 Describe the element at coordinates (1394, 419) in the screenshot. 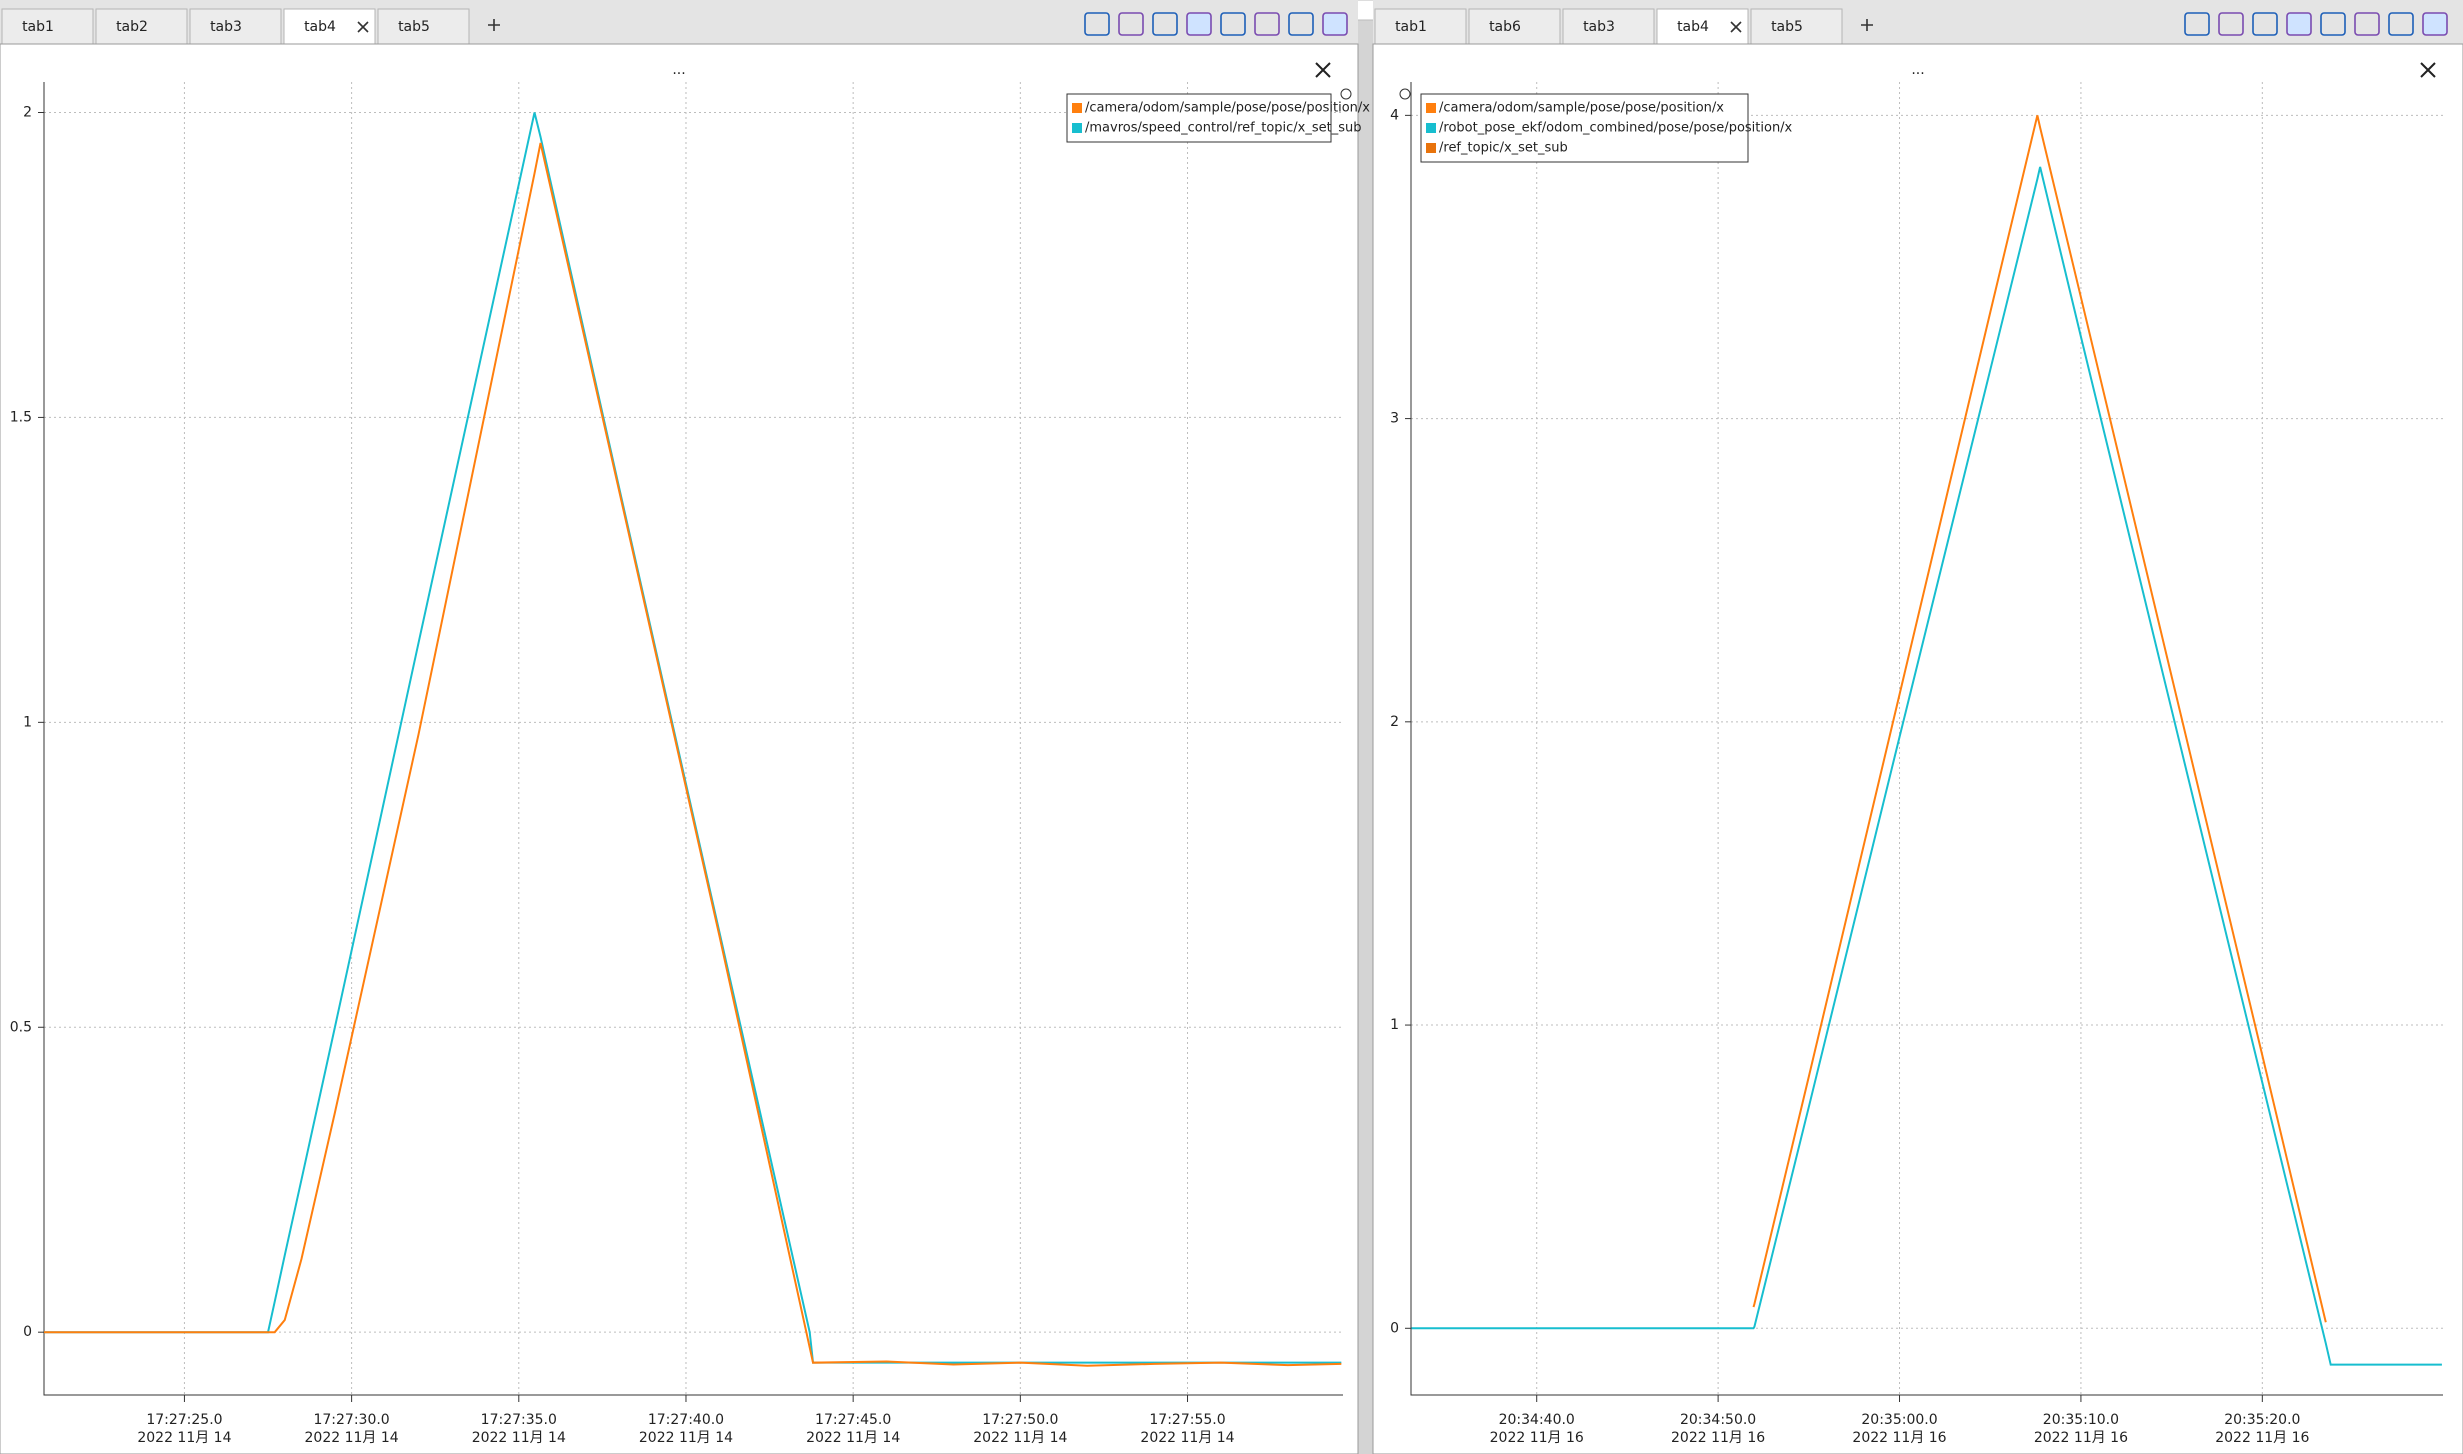

I see `y-tick-label: 3` at that location.